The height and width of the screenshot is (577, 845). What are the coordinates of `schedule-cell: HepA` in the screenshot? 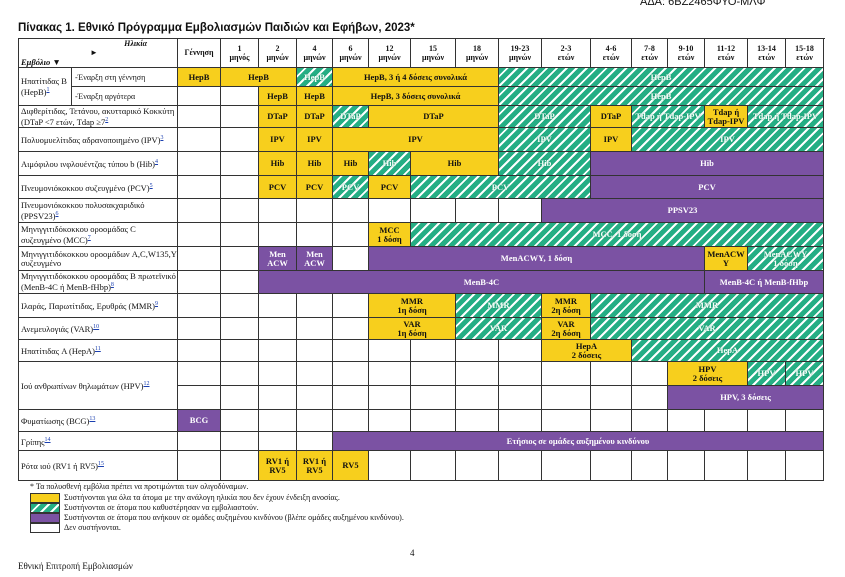 It's located at (728, 351).